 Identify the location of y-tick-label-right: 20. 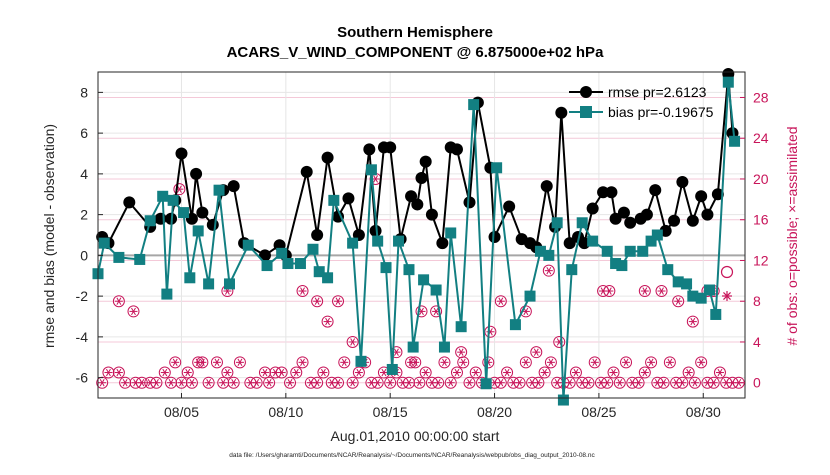
(761, 179).